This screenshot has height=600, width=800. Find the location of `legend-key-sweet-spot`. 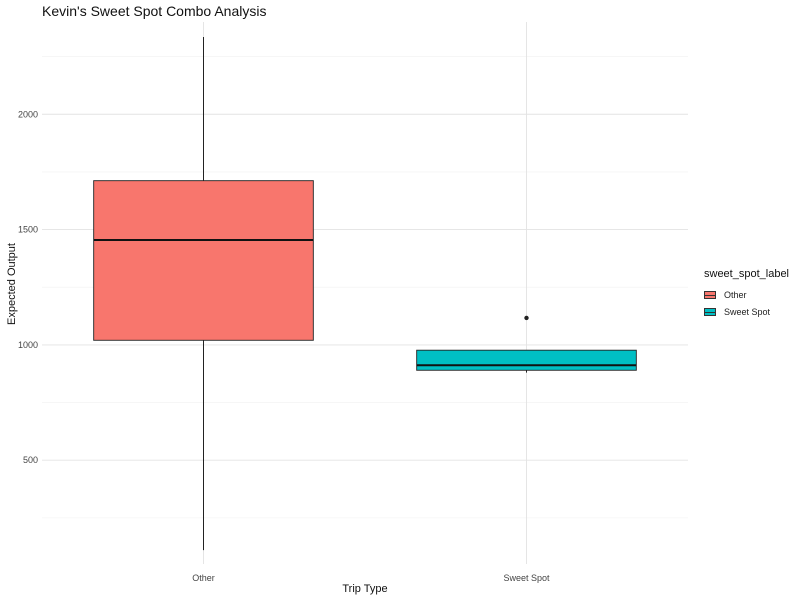

legend-key-sweet-spot is located at coordinates (710, 311).